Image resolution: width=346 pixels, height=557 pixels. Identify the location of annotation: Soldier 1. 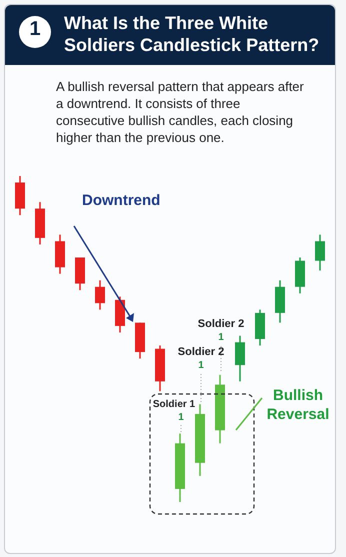
(174, 404).